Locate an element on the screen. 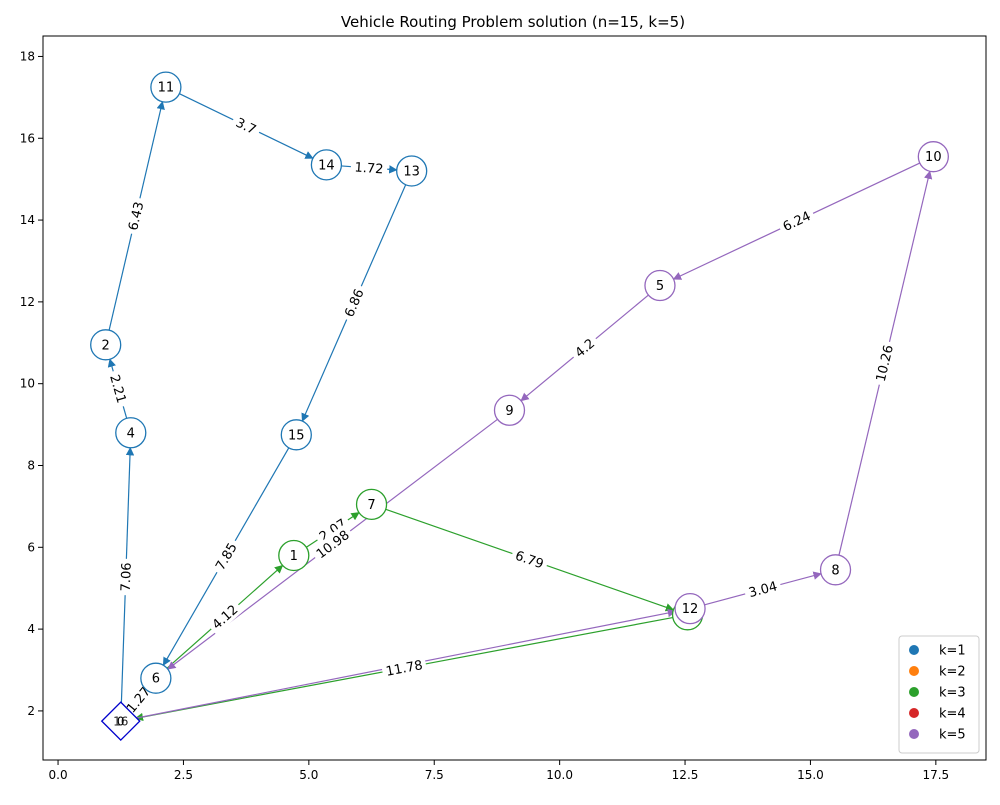  x-tick-label: 7.5 is located at coordinates (434, 775).